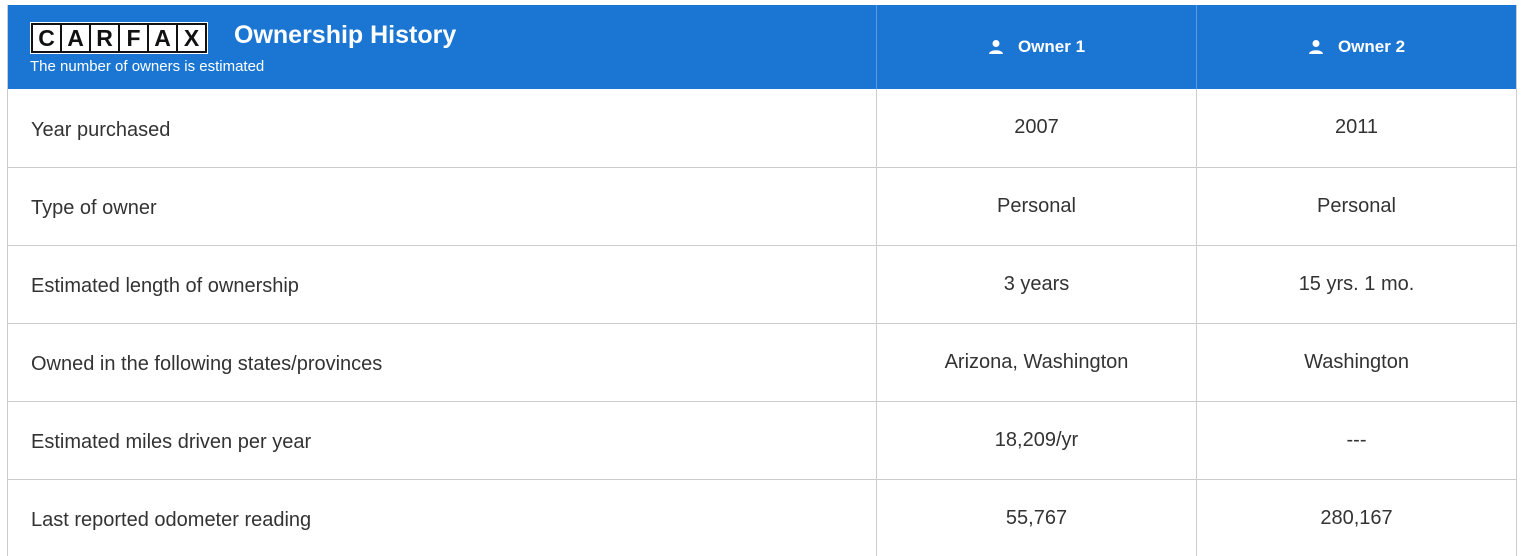 The height and width of the screenshot is (556, 1521). What do you see at coordinates (1037, 128) in the screenshot?
I see `cell-value: 2007` at bounding box center [1037, 128].